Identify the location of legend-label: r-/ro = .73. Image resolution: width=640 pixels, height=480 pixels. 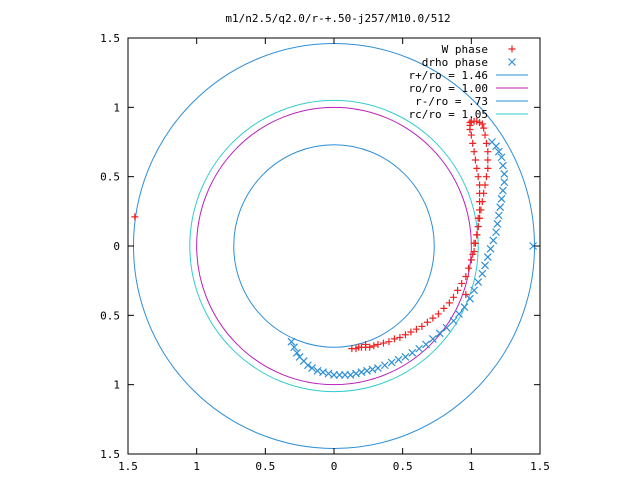
(451, 101).